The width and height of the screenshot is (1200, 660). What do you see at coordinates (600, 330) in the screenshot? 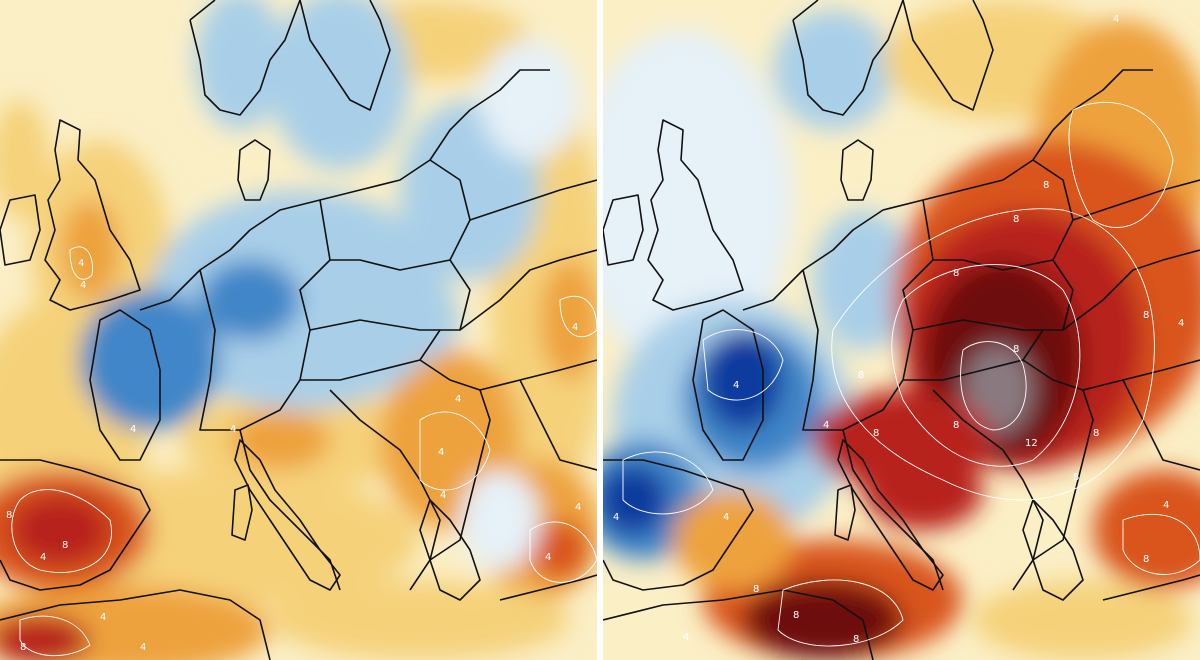
I see `panel-divider` at bounding box center [600, 330].